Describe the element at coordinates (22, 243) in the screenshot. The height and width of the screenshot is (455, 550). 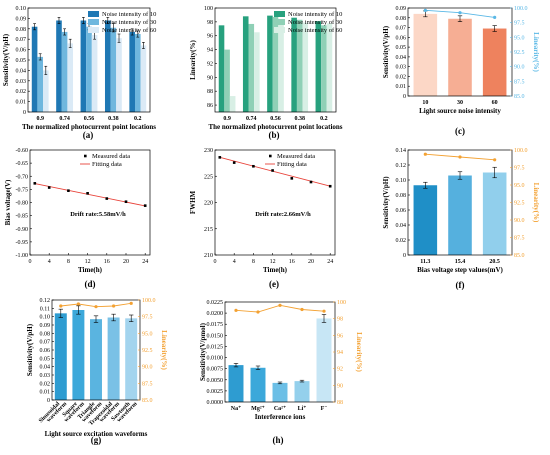
I see `y-tick-label: -0.95` at that location.